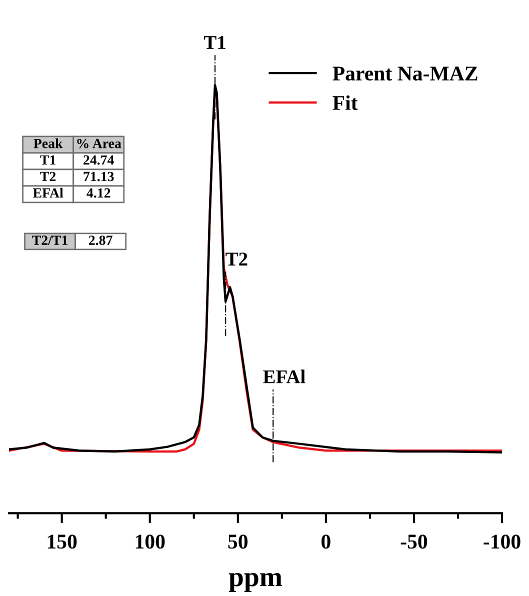  I want to click on annotation: % Area, so click(99, 143).